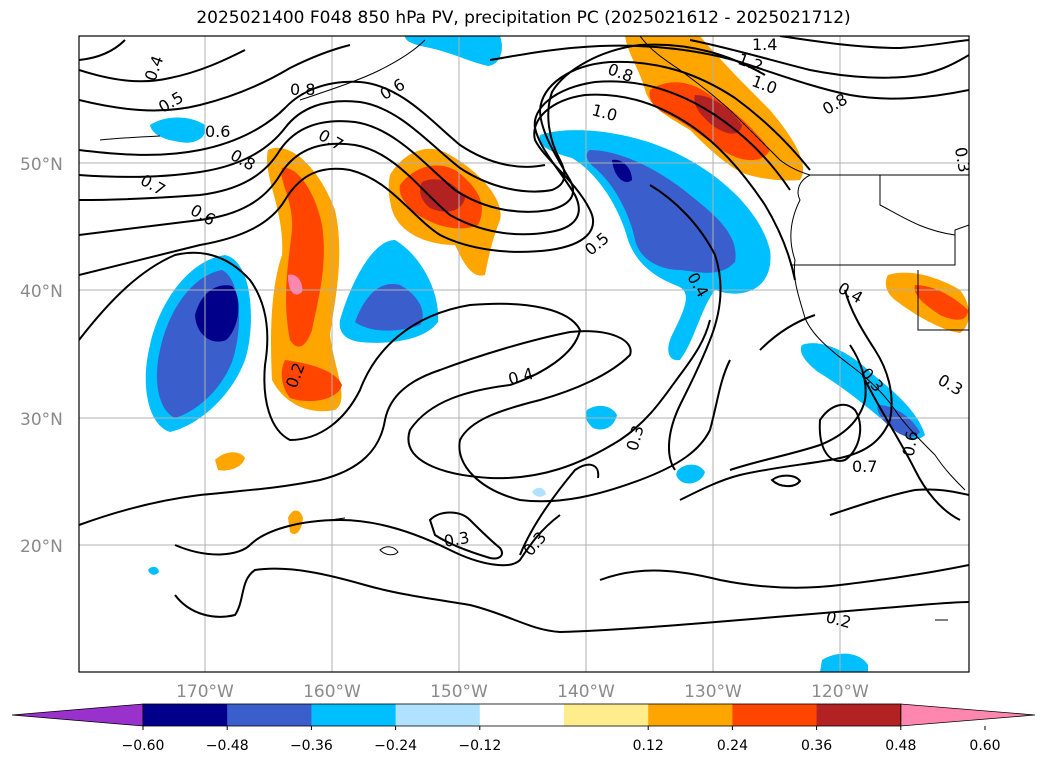 The width and height of the screenshot is (1047, 765). What do you see at coordinates (41, 292) in the screenshot?
I see `lat-label: 40°N` at bounding box center [41, 292].